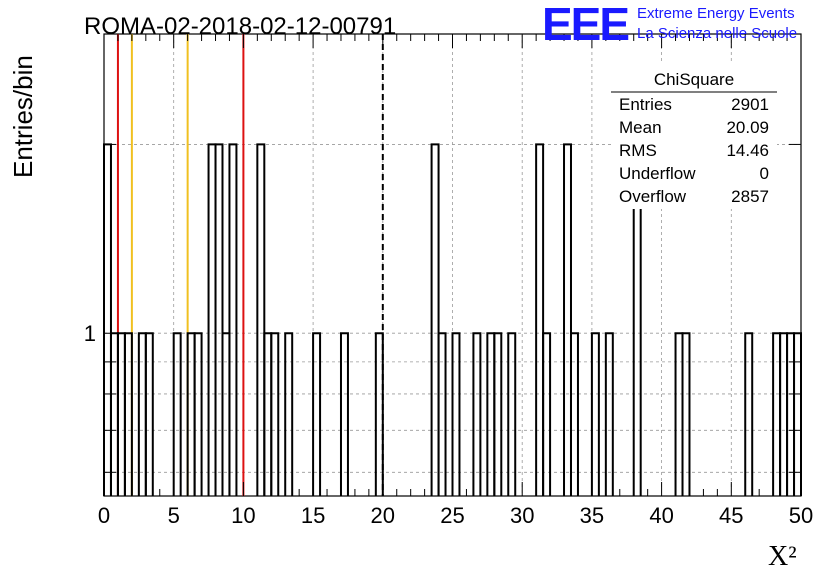 The image size is (836, 572). Describe the element at coordinates (731, 515) in the screenshot. I see `x-tick-label: 45` at that location.